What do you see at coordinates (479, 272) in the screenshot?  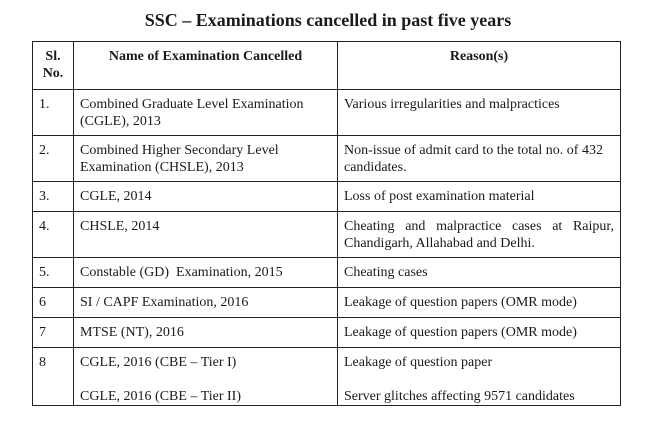 I see `row-reason: Cheating cases` at bounding box center [479, 272].